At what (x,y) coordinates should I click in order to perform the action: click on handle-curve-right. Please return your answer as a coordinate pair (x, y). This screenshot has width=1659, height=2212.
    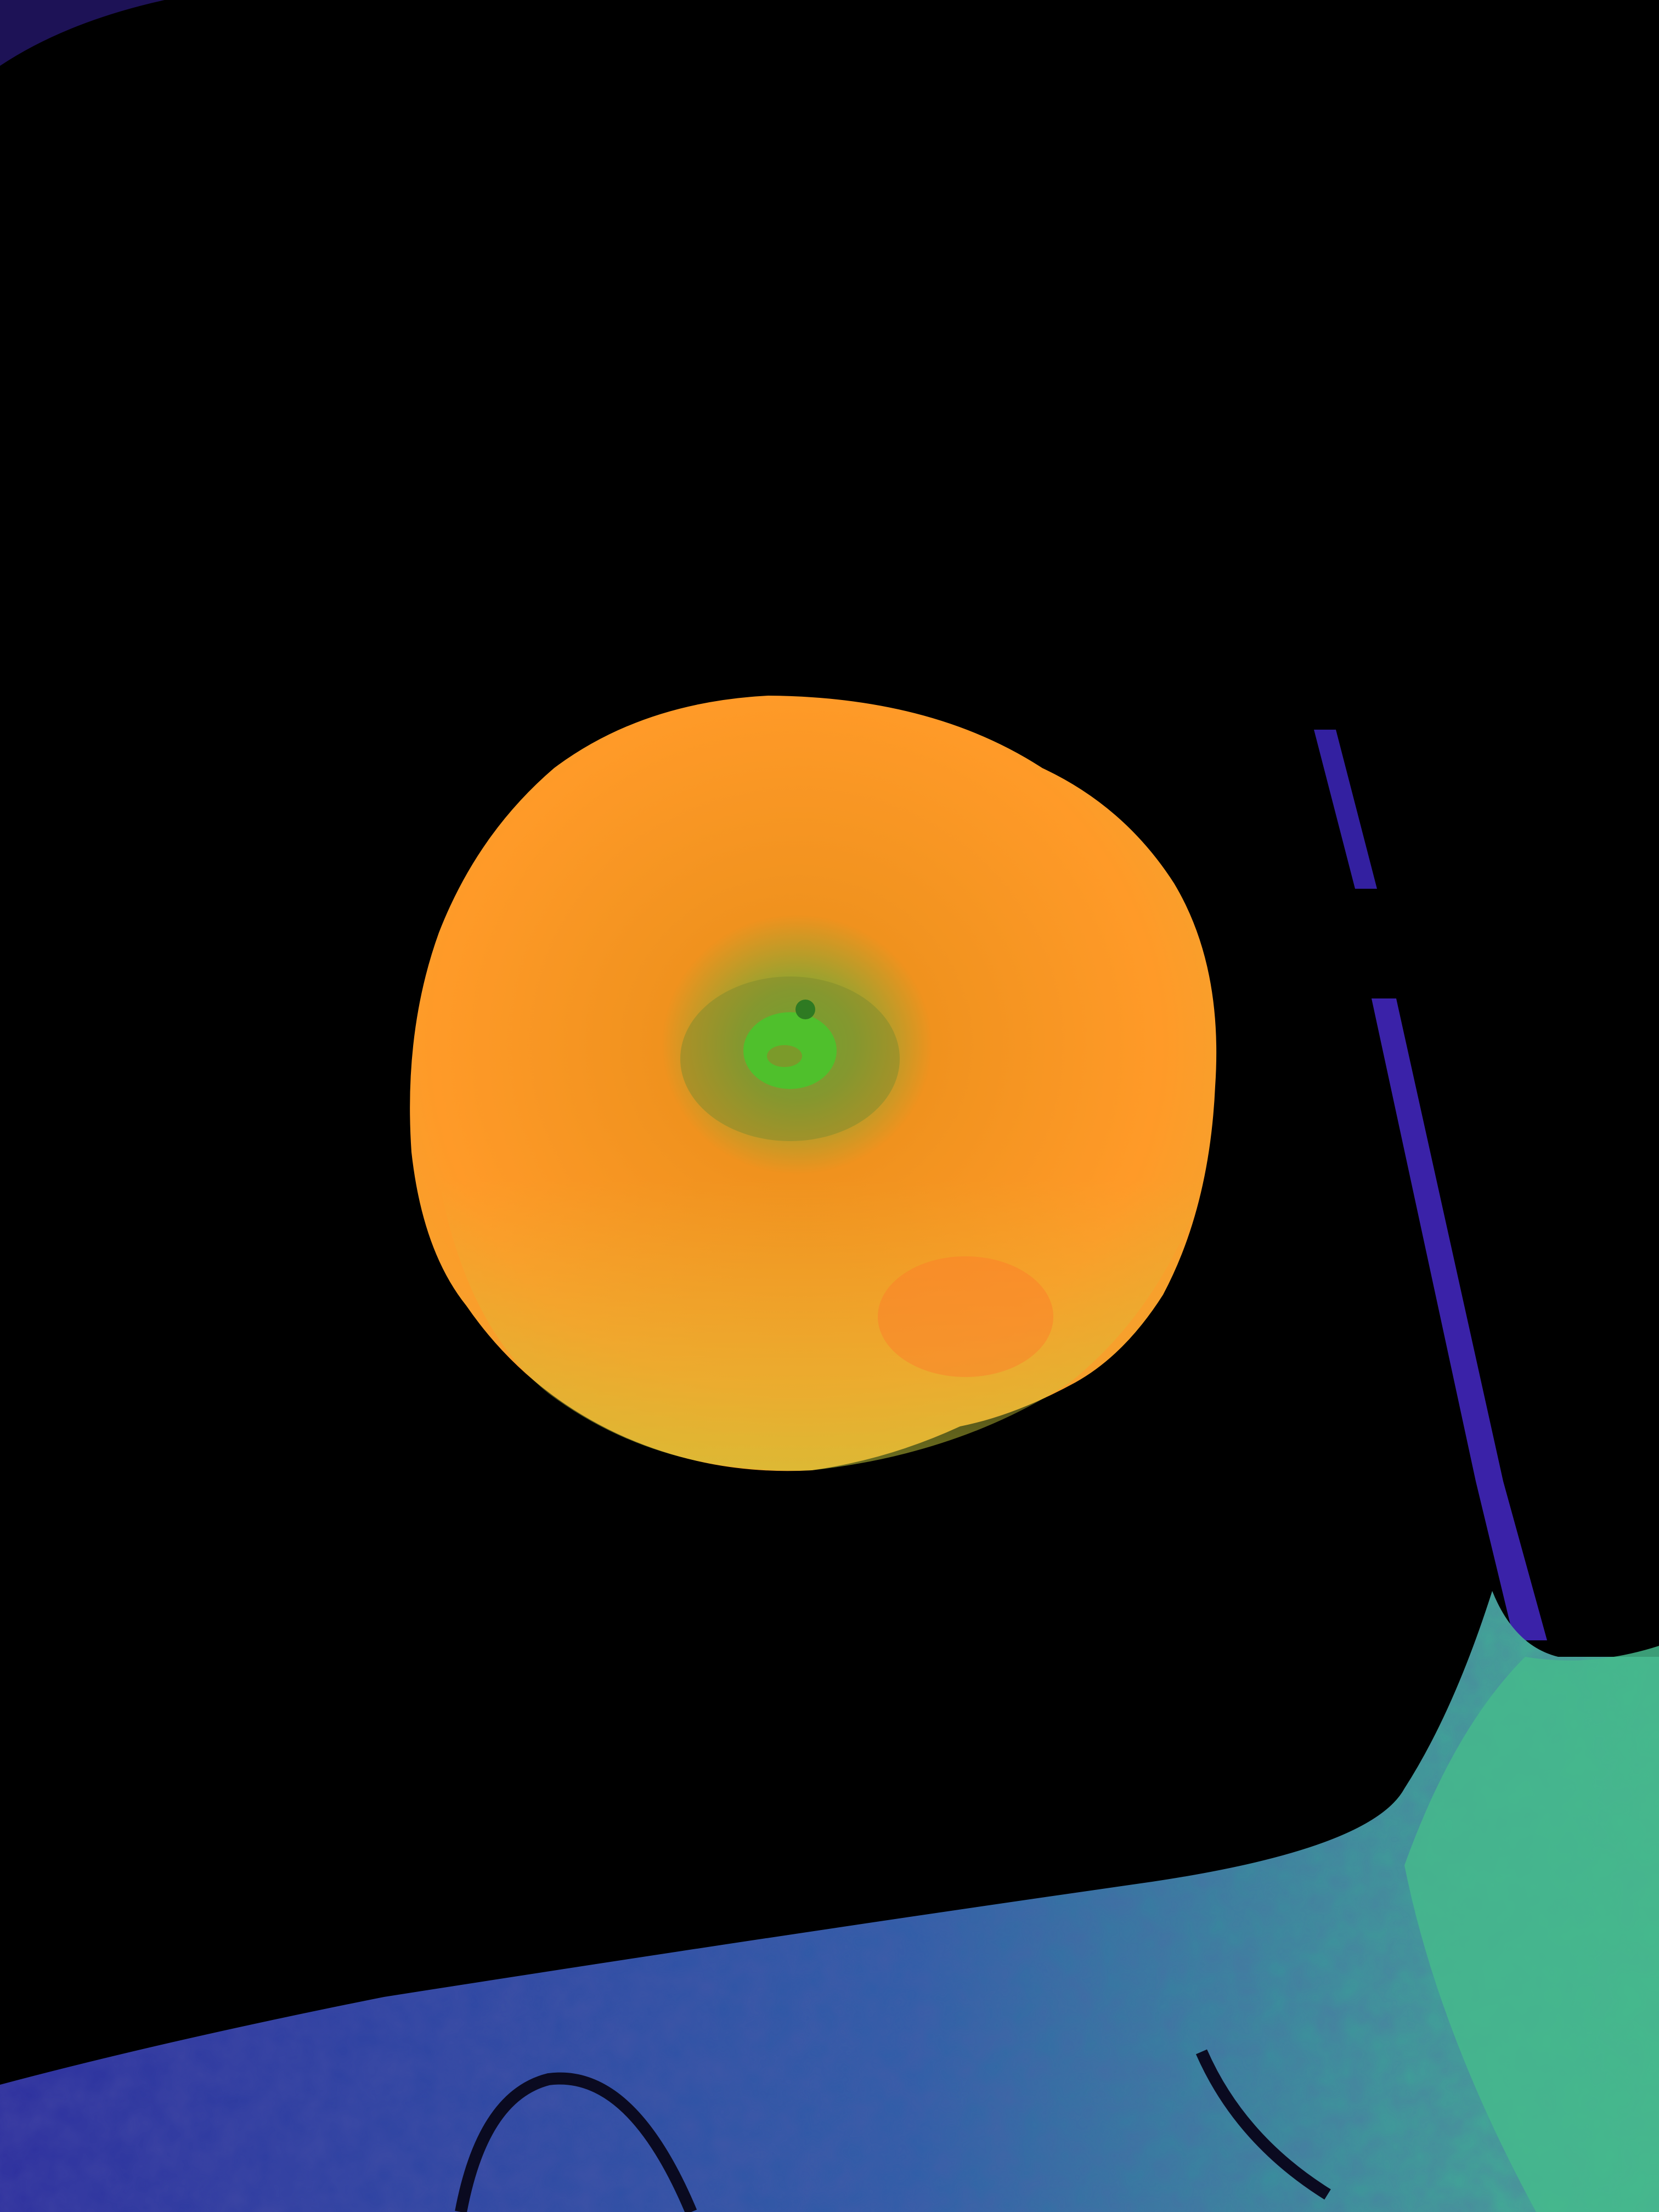
    Looking at the image, I should click on (1263, 2124).